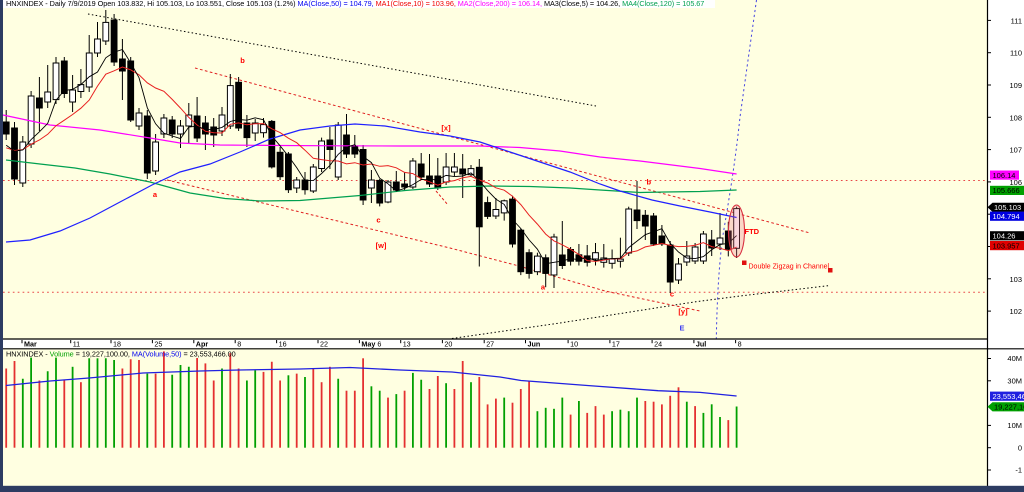 This screenshot has height=492, width=1024. What do you see at coordinates (30, 344) in the screenshot?
I see `svg-text: Mar` at bounding box center [30, 344].